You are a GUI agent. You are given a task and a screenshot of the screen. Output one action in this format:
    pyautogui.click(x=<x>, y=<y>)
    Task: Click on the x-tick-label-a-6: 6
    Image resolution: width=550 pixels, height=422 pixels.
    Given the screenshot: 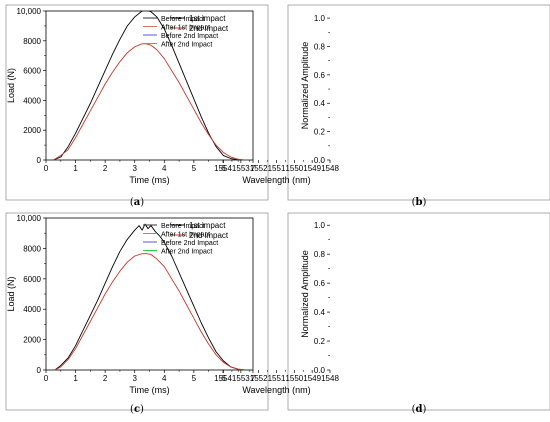 What is the action you would take?
    pyautogui.click(x=223, y=168)
    